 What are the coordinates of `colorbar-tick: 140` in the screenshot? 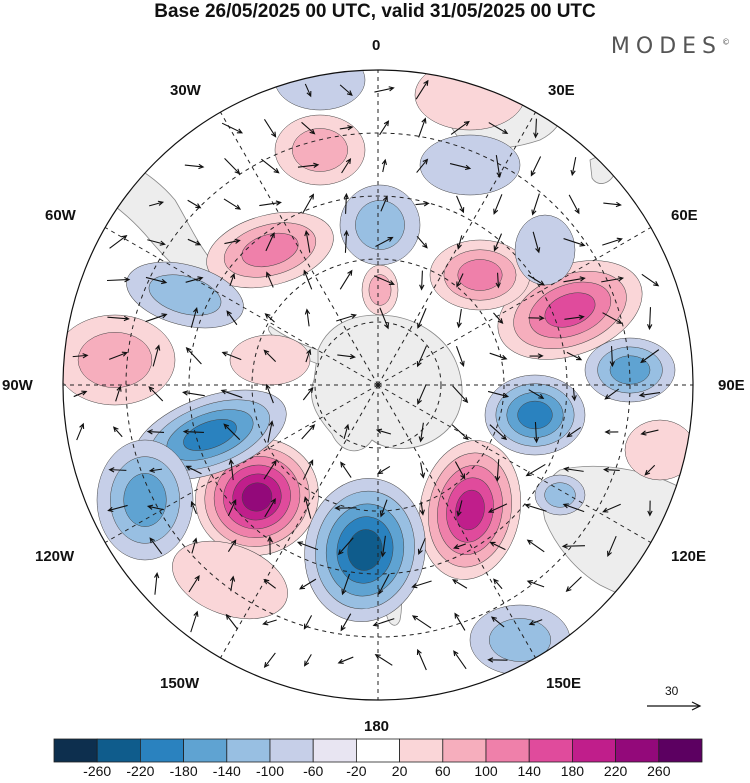 It's located at (529, 771).